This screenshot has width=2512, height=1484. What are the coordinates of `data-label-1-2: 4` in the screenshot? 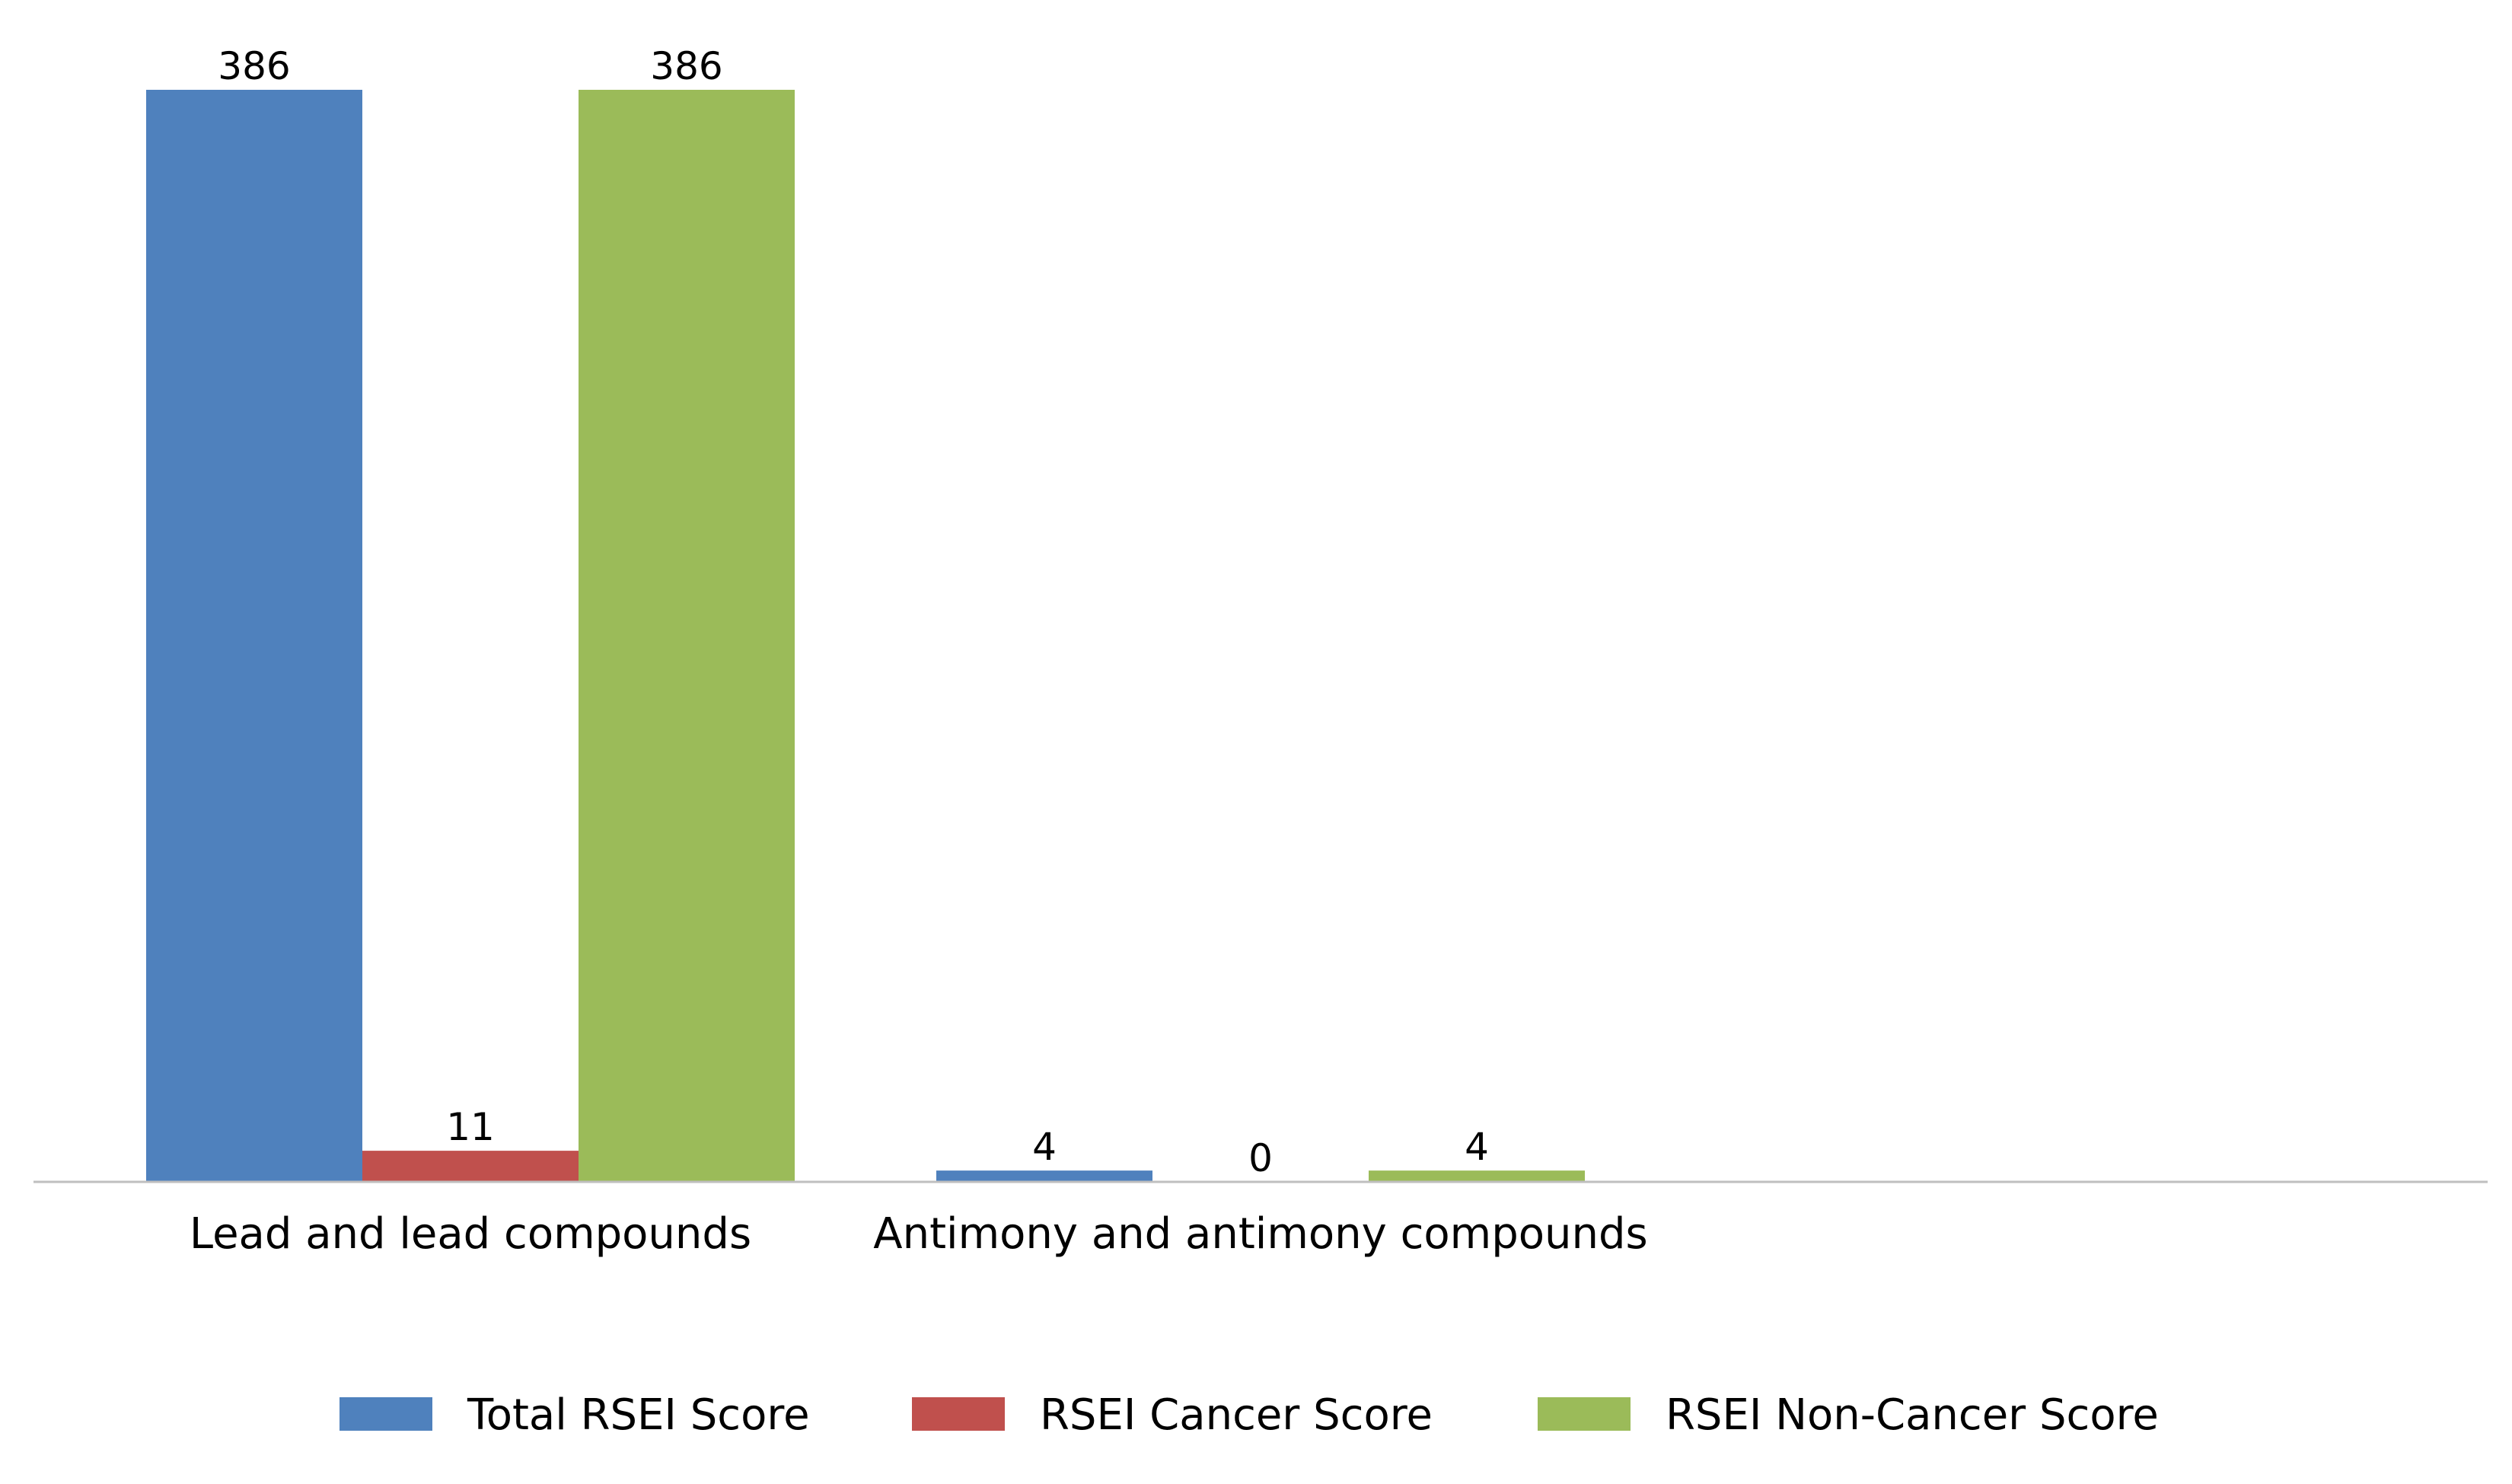 It's located at (1044, 1147).